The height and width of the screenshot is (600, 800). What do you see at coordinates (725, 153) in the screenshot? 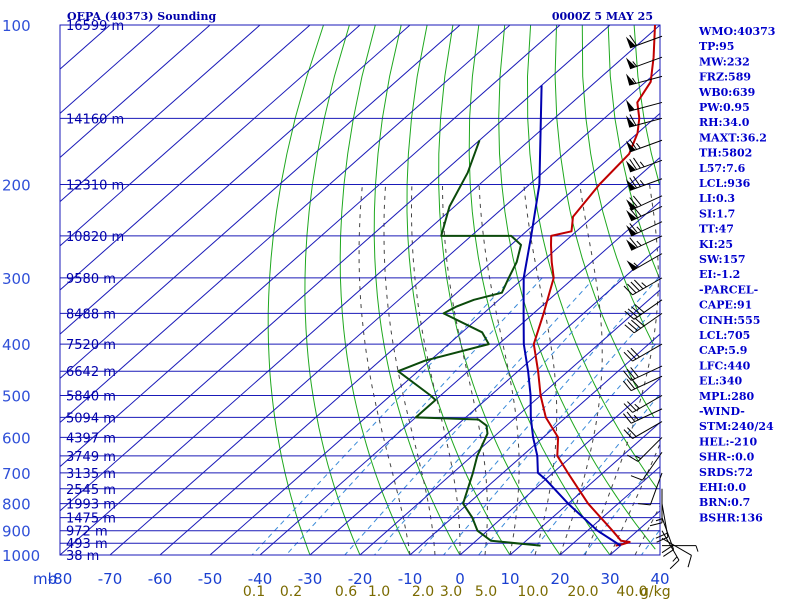
I see `index-line: TH:5802` at bounding box center [725, 153].